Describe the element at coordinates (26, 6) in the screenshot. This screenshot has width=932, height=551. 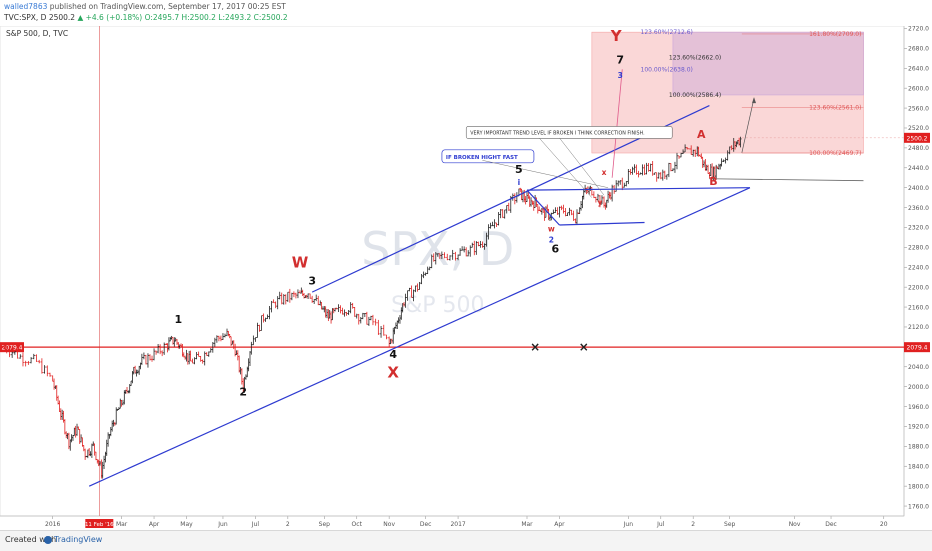
I see `author-name: walled7863` at that location.